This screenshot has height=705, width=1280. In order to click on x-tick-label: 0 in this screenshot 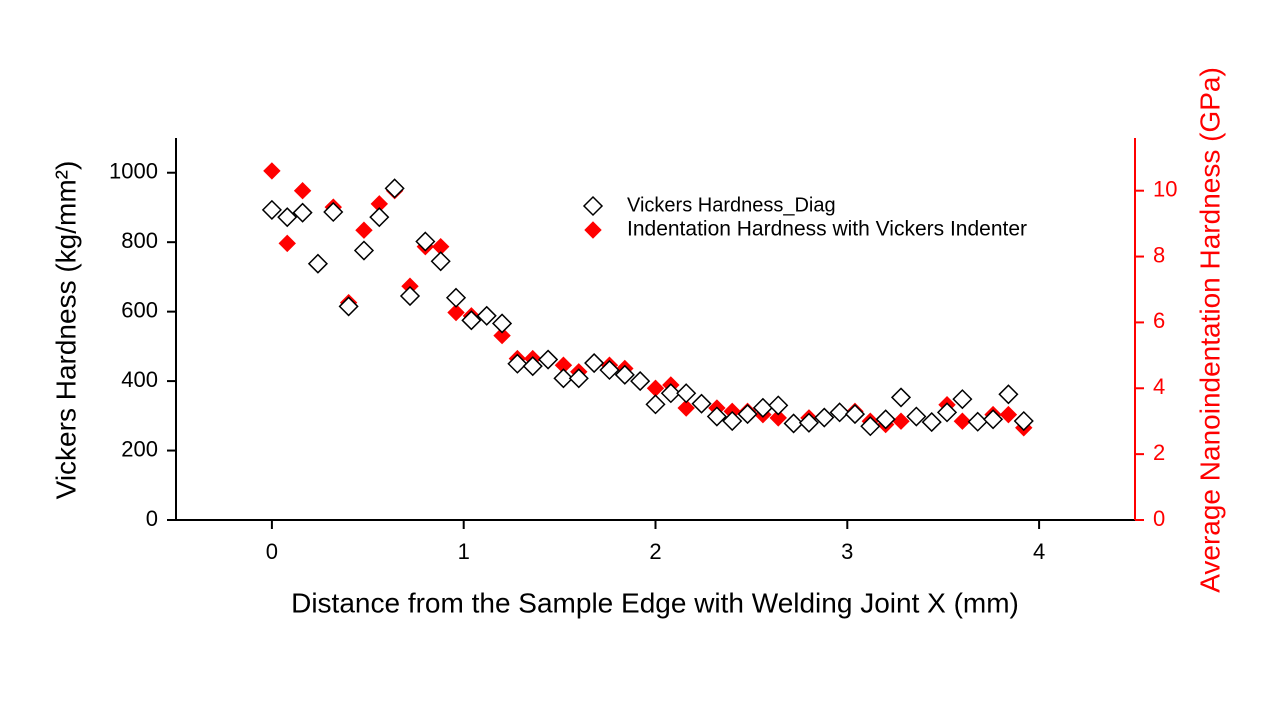, I will do `click(272, 551)`.